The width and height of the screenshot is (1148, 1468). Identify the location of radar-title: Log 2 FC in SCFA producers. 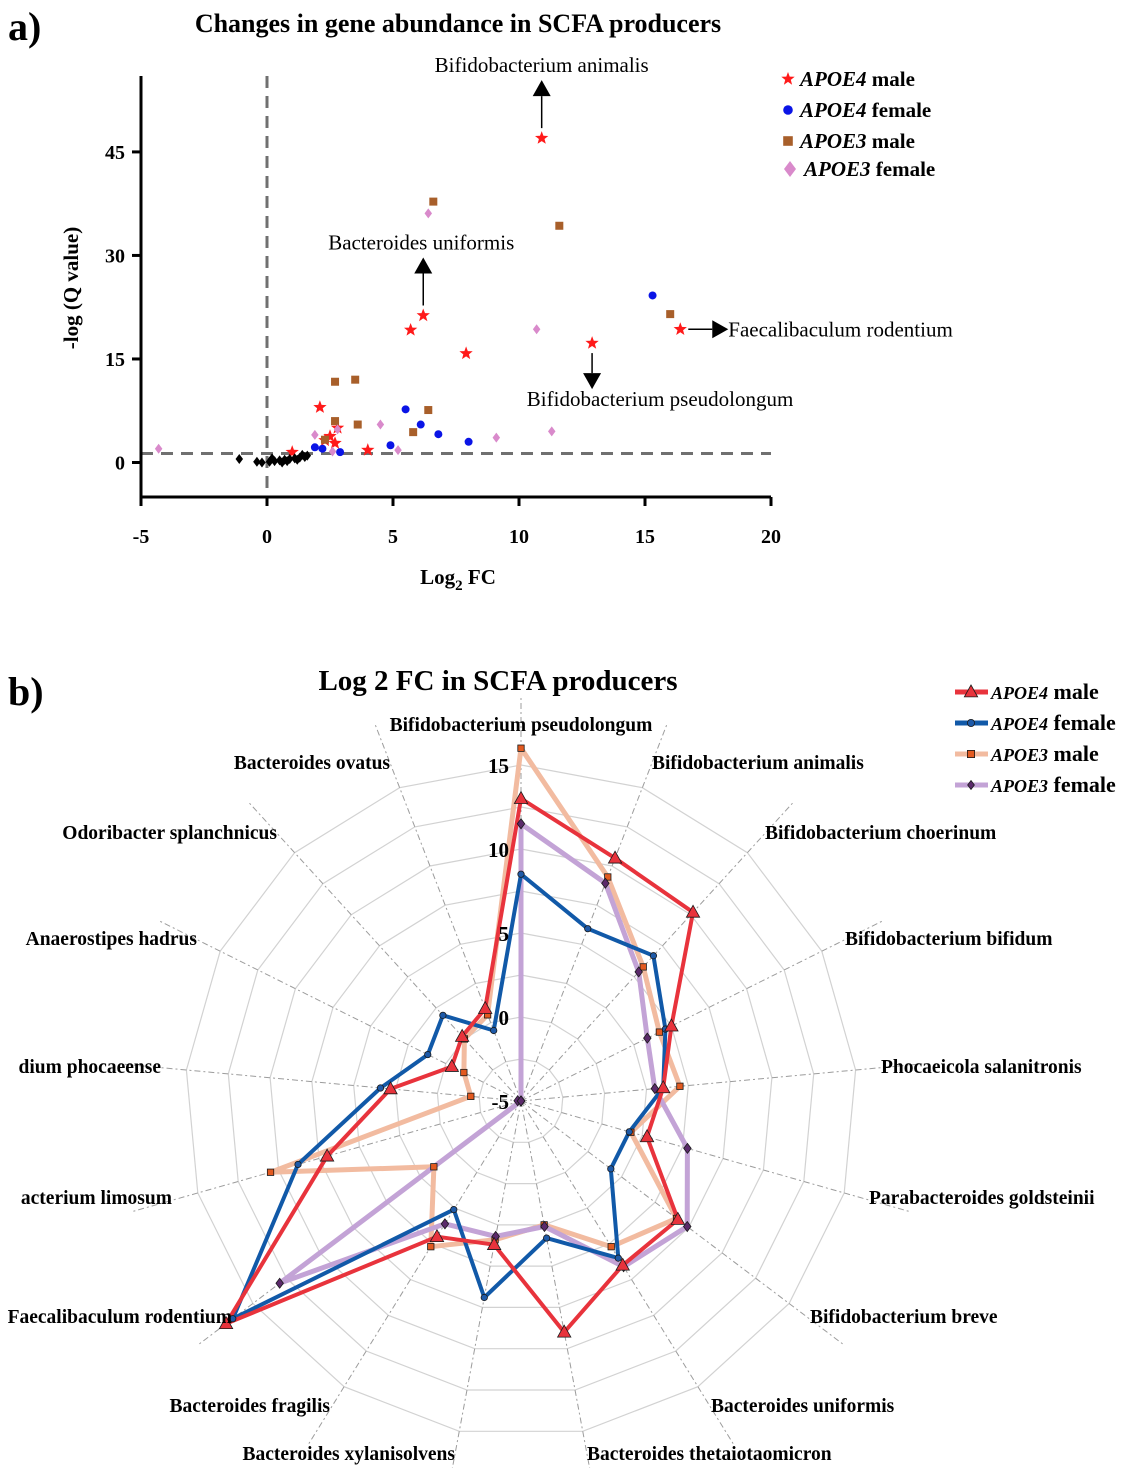
(497, 681).